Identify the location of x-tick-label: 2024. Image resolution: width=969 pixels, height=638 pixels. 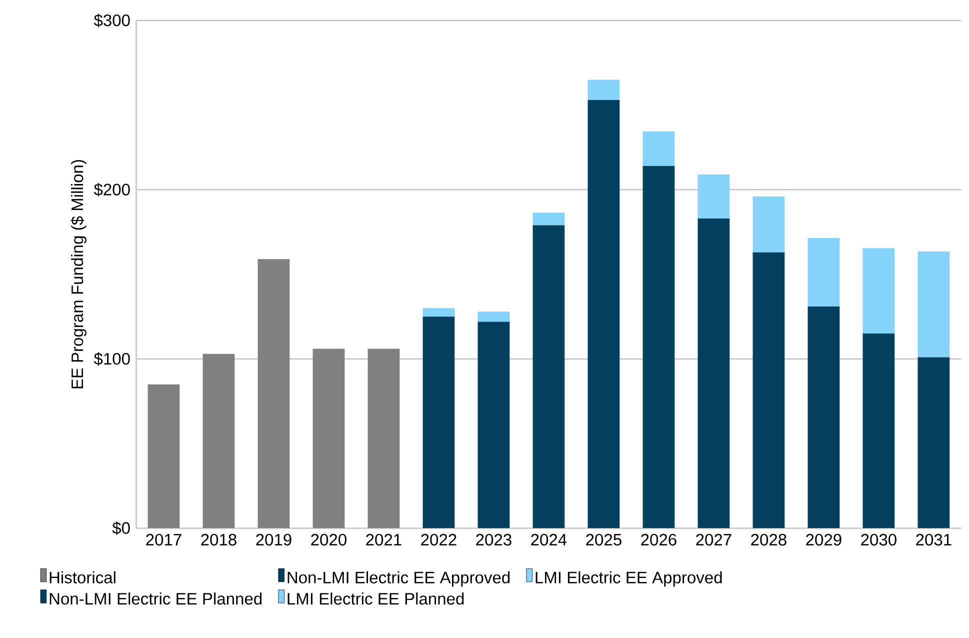
(549, 540).